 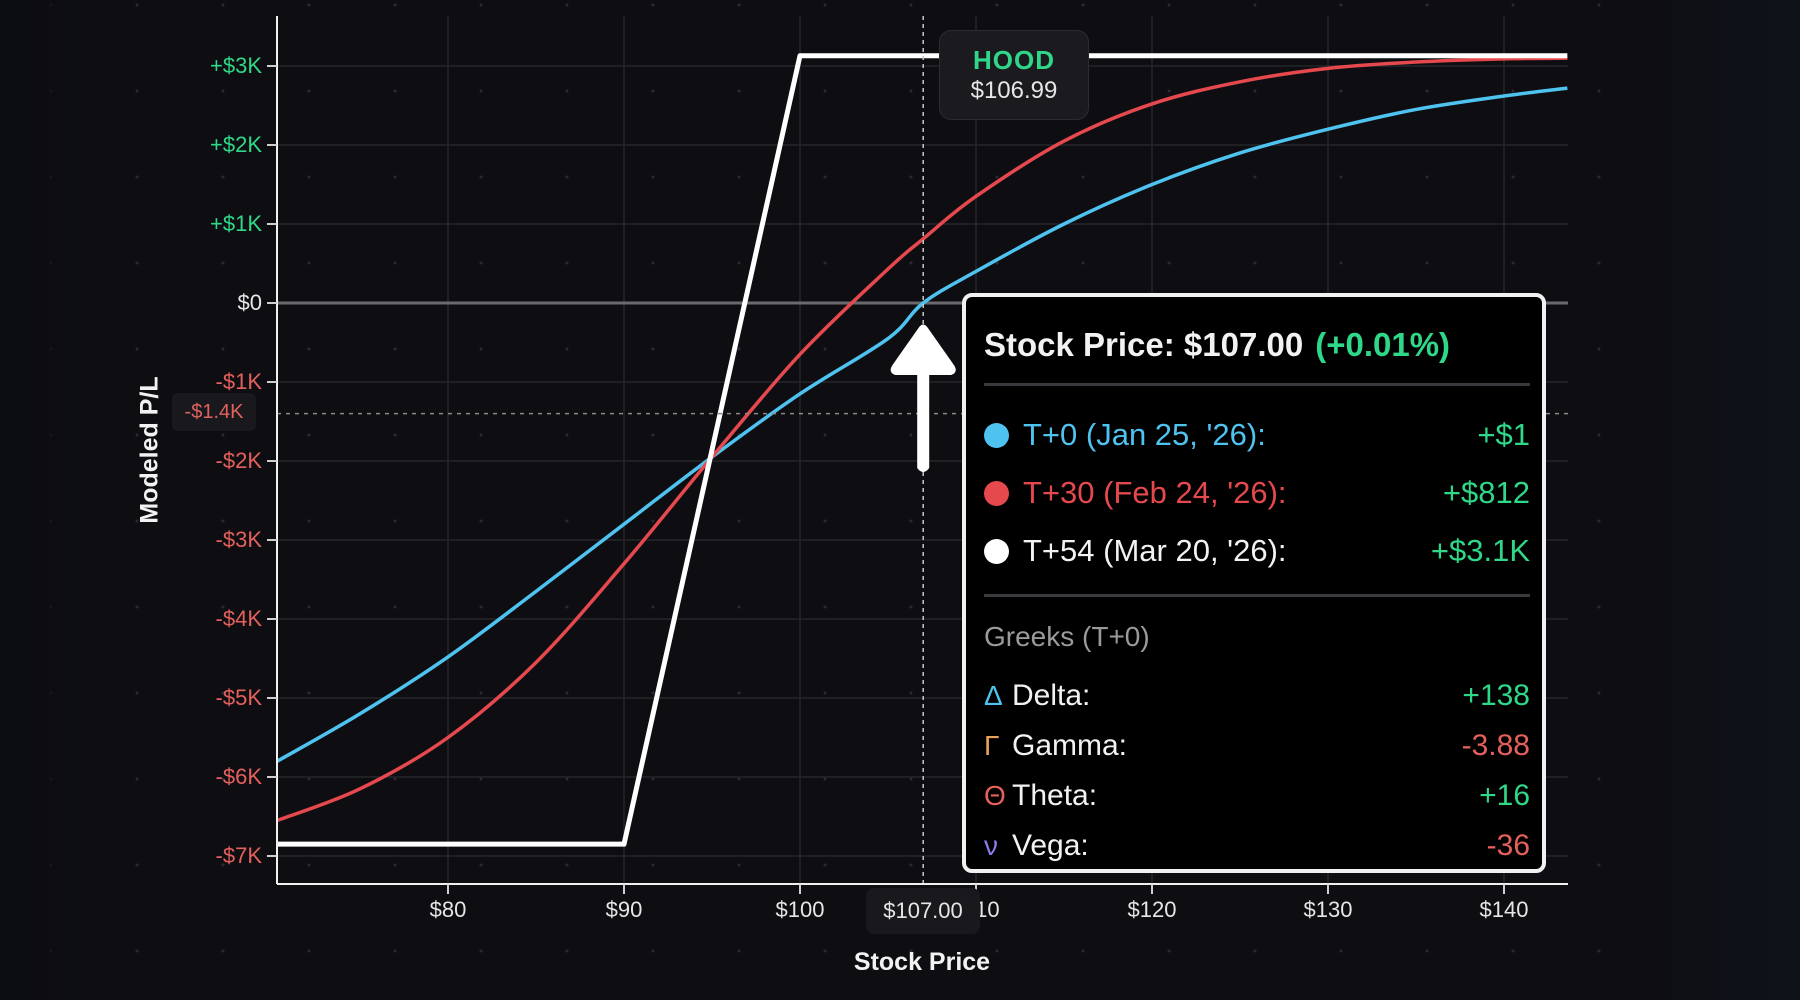 I want to click on y-tick-label: -$7K, so click(x=238, y=855).